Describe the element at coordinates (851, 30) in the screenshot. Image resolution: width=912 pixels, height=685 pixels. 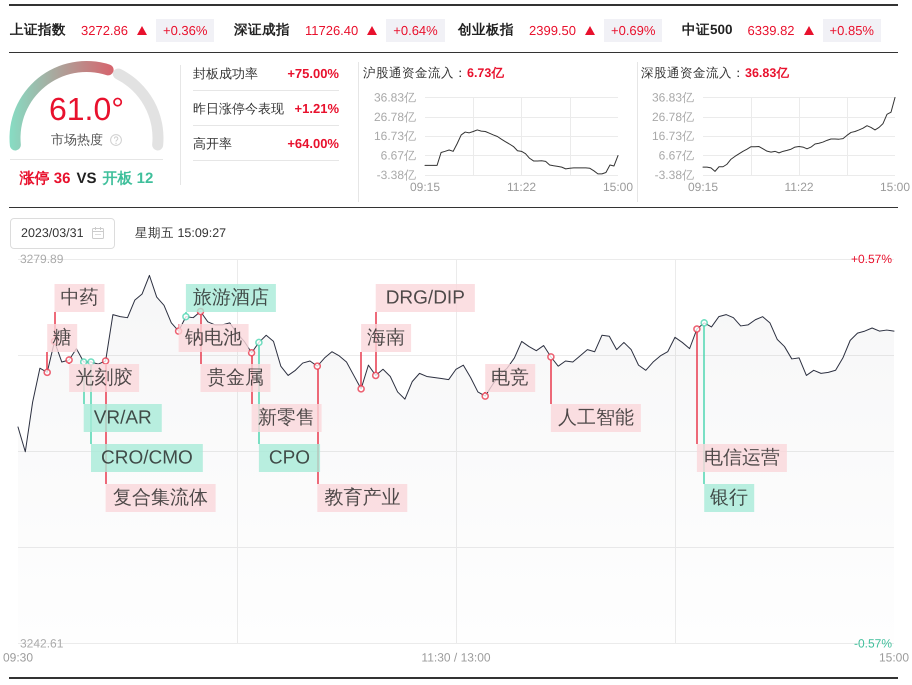
I see `text: +0.85%` at that location.